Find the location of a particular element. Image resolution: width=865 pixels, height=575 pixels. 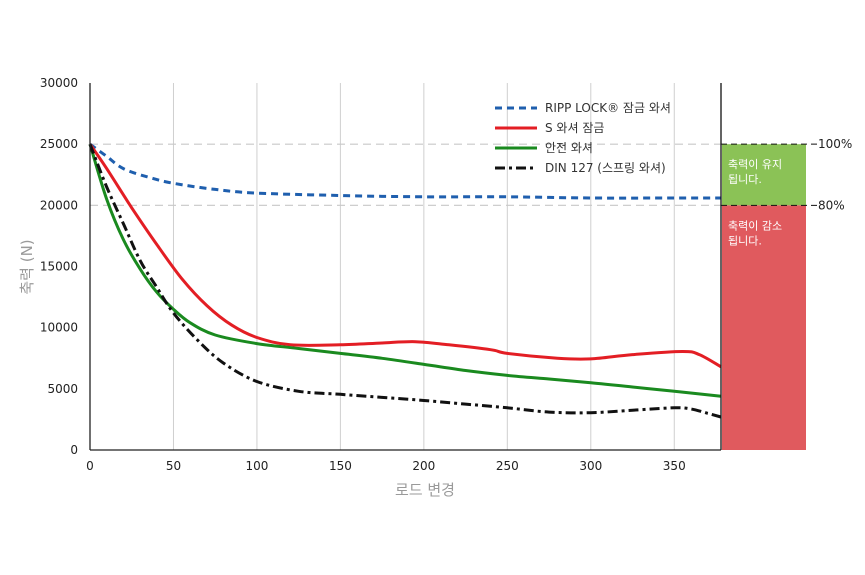

y-tick-label: 15000 is located at coordinates (59, 267).